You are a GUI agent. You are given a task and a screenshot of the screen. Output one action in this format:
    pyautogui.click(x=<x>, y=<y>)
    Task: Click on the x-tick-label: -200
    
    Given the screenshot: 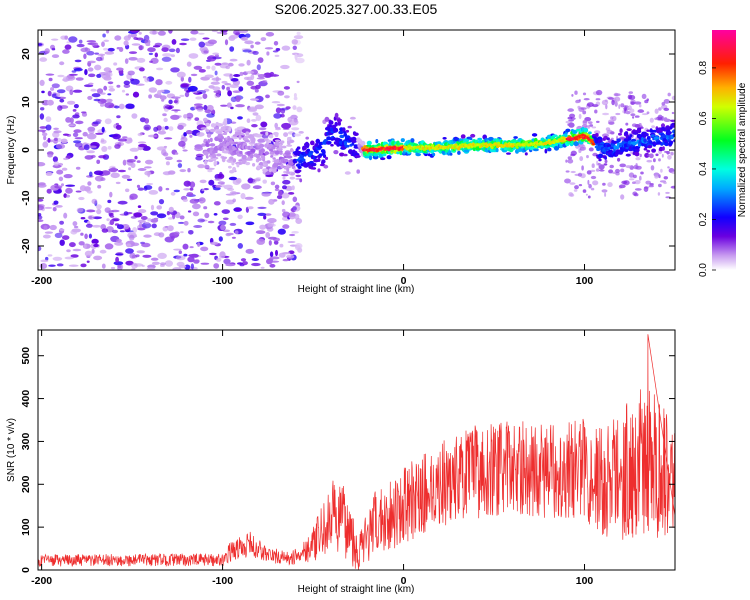 What is the action you would take?
    pyautogui.click(x=41, y=281)
    